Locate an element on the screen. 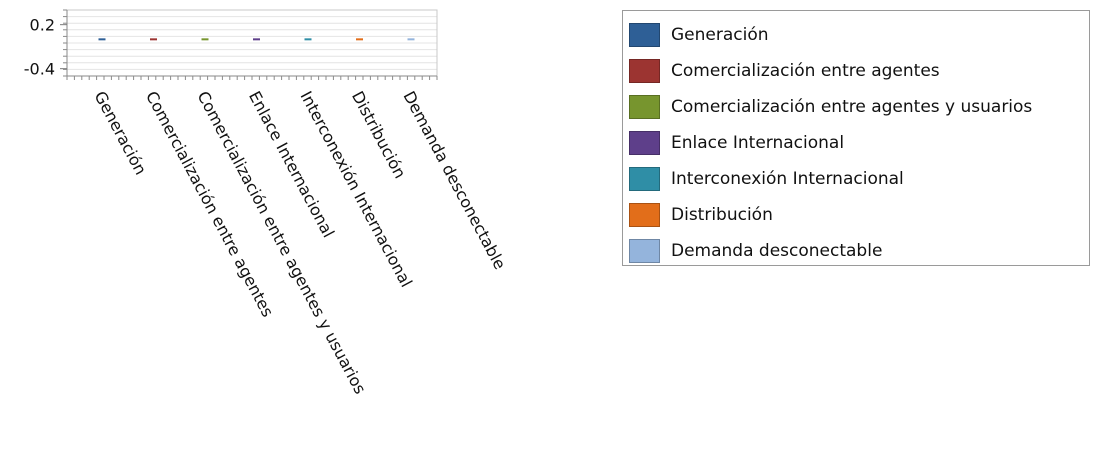  legend-item: Comercialización entre agentes is located at coordinates (859, 71).